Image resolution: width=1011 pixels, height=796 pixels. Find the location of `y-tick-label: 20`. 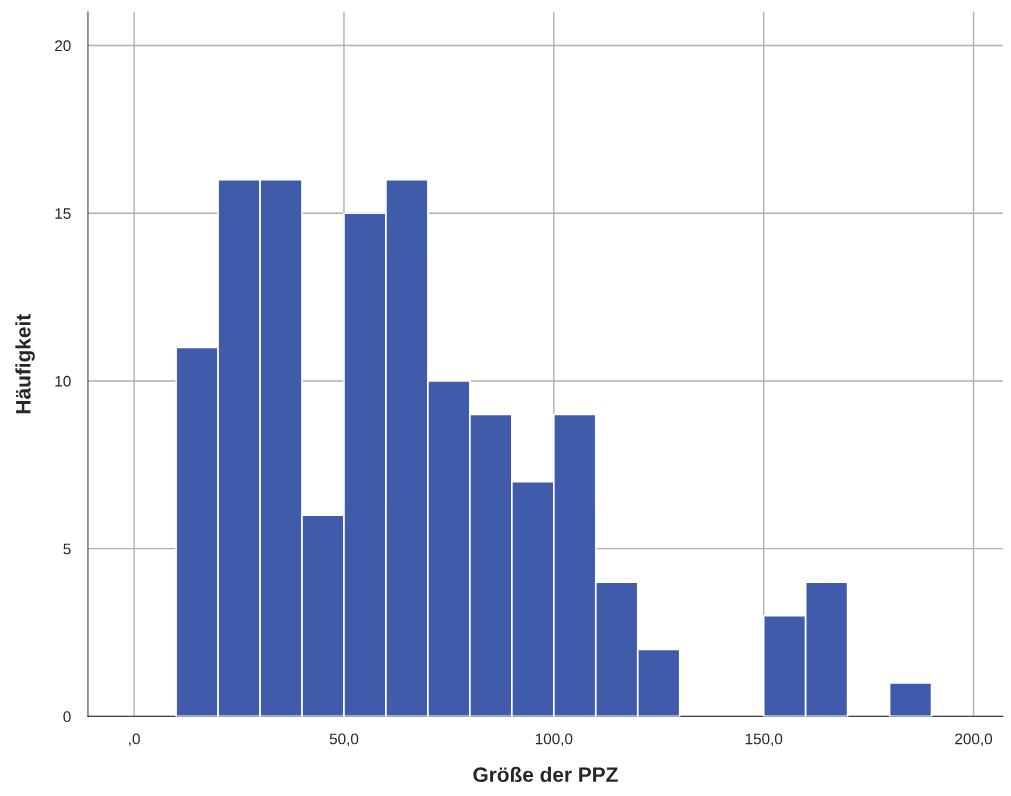

y-tick-label: 20 is located at coordinates (63, 46).